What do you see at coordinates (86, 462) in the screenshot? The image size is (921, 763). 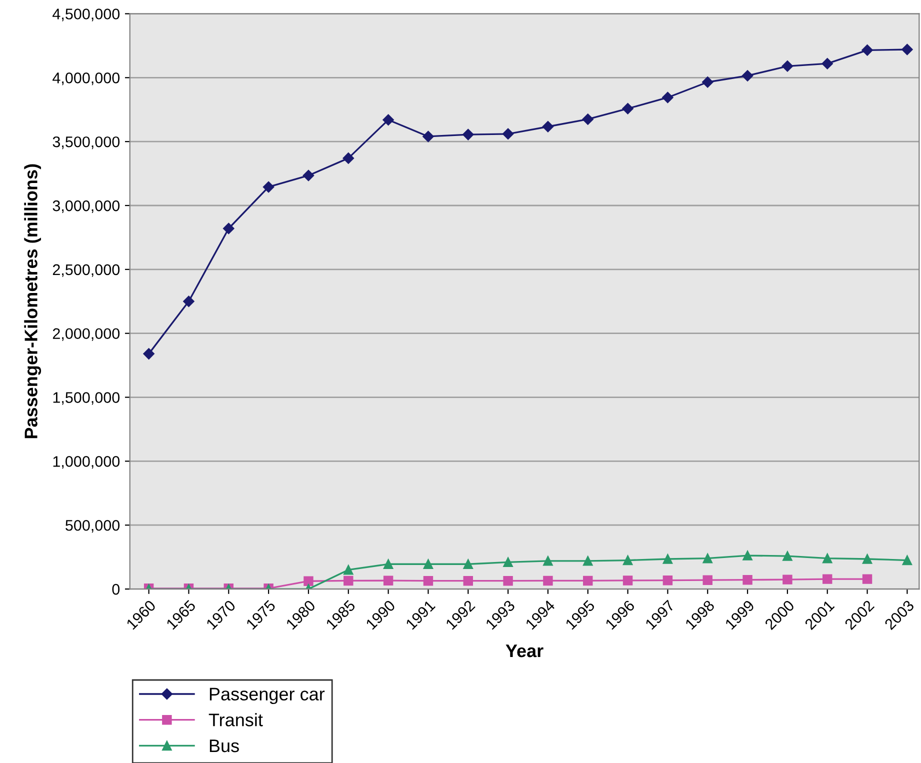 I see `y-tick-label: 1,000,000` at bounding box center [86, 462].